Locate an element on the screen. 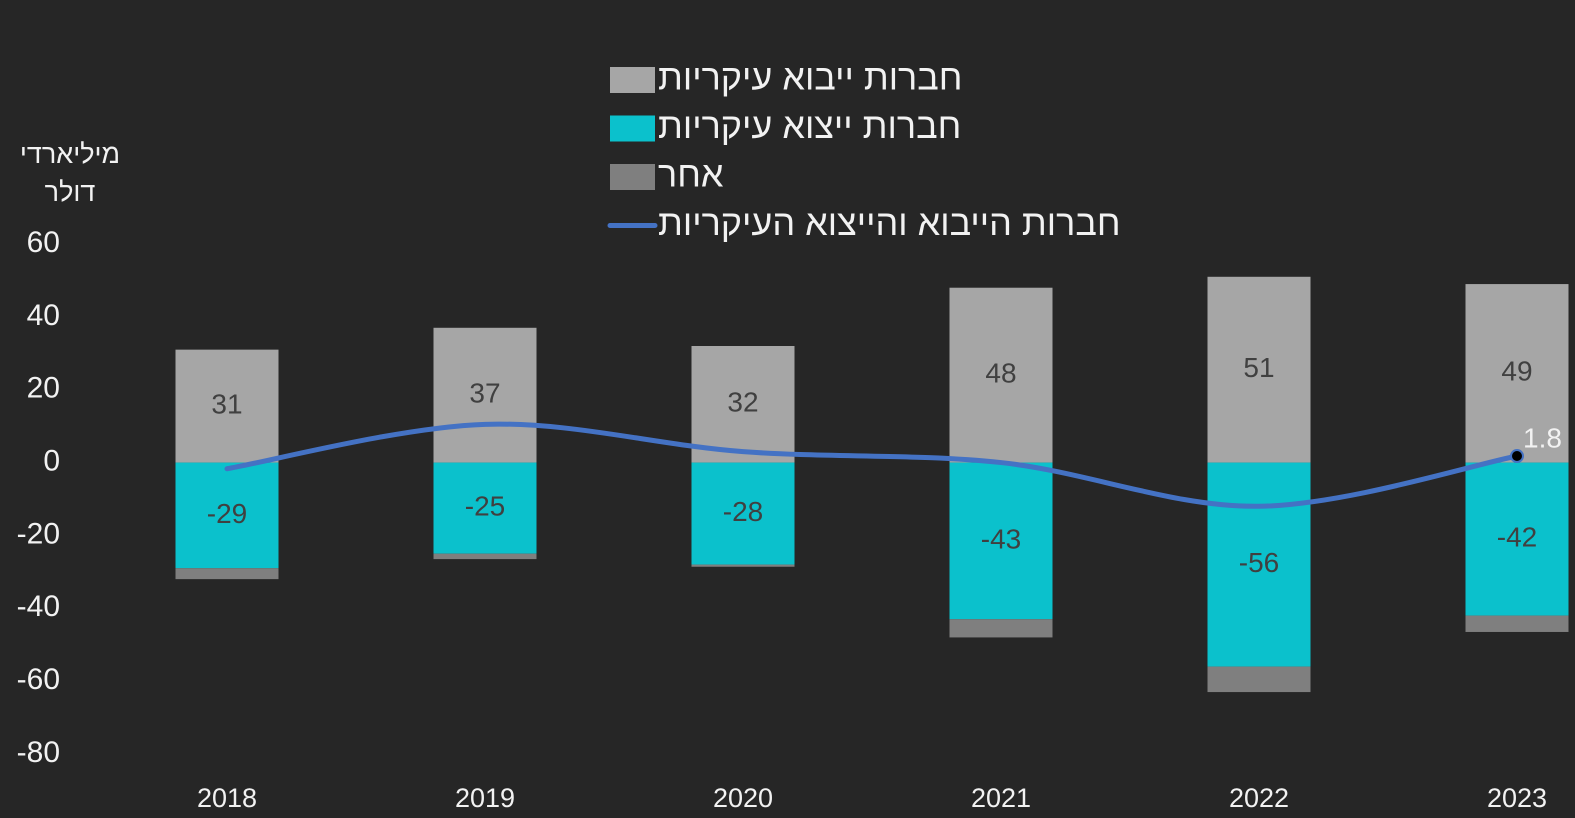 The height and width of the screenshot is (818, 1575). data-label: 48 is located at coordinates (1000, 373).